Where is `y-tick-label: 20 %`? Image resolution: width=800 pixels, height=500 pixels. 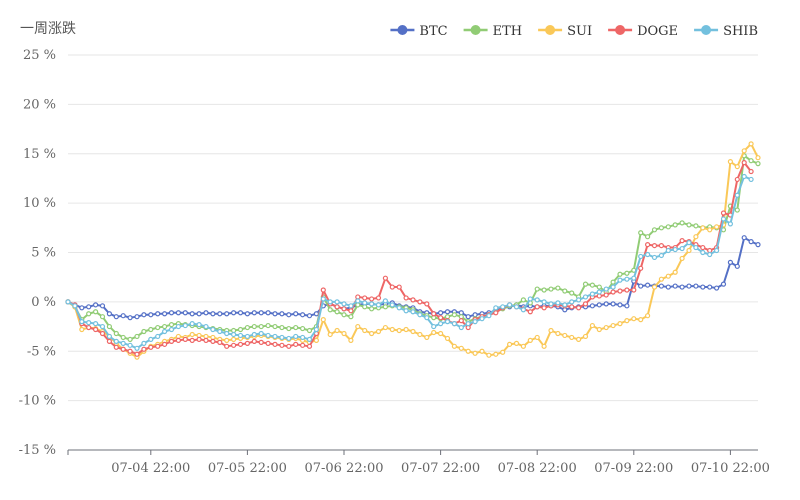 y-tick-label: 20 % is located at coordinates (39, 104).